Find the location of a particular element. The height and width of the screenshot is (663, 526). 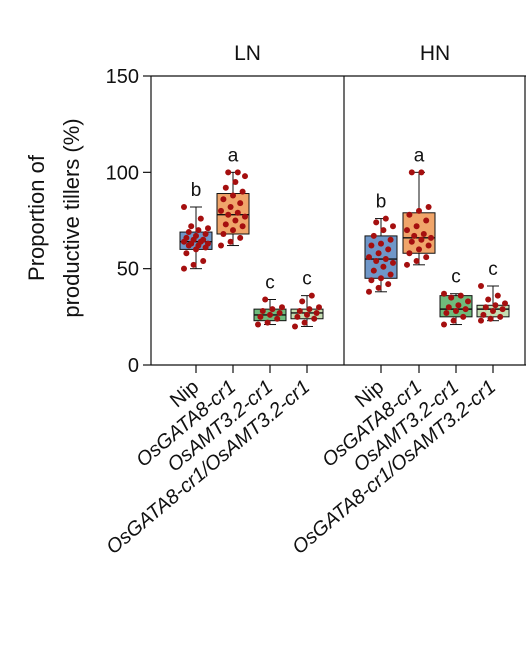

y-axis-label-line-1: Proportion of is located at coordinates (36, 217).